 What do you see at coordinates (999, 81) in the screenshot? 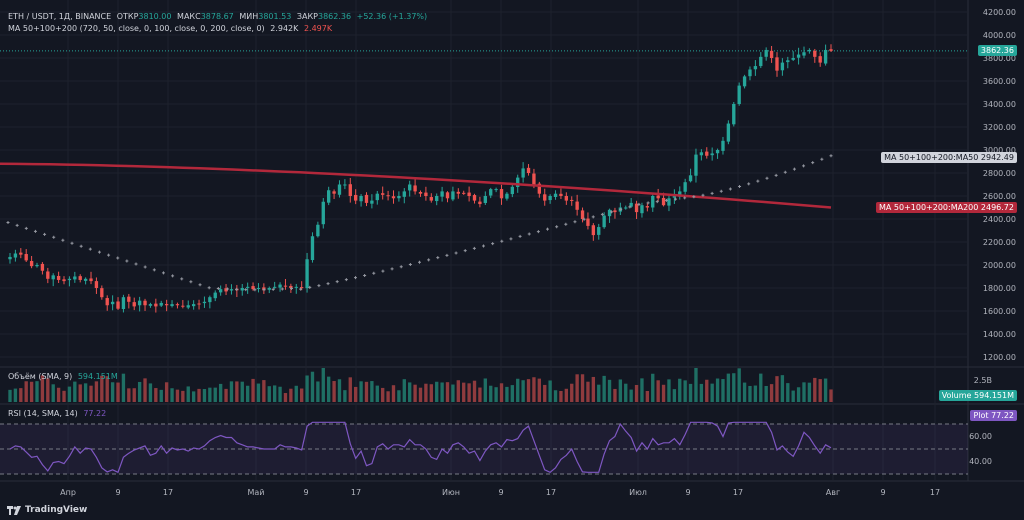
I see `price-tick-label: 3600.00` at bounding box center [999, 81].